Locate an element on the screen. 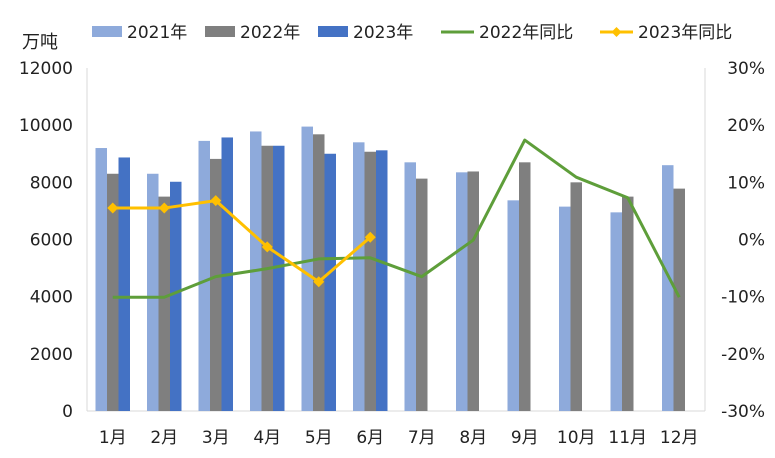 This screenshot has width=775, height=458. y-right-tick-label: 20% is located at coordinates (746, 126).